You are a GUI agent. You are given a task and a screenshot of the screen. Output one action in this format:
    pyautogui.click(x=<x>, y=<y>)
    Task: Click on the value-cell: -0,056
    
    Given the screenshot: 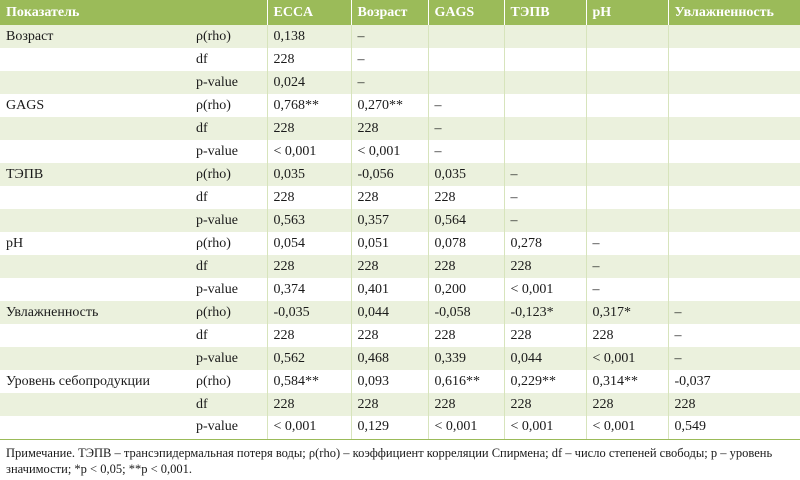 What is the action you would take?
    pyautogui.click(x=389, y=174)
    